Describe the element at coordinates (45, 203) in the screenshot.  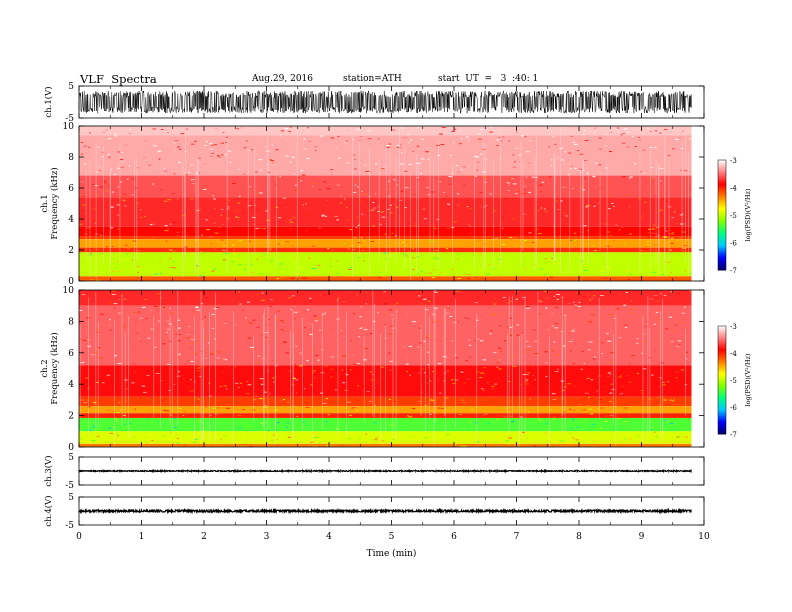
I see `y-axis-channel-label: ch.1` at that location.